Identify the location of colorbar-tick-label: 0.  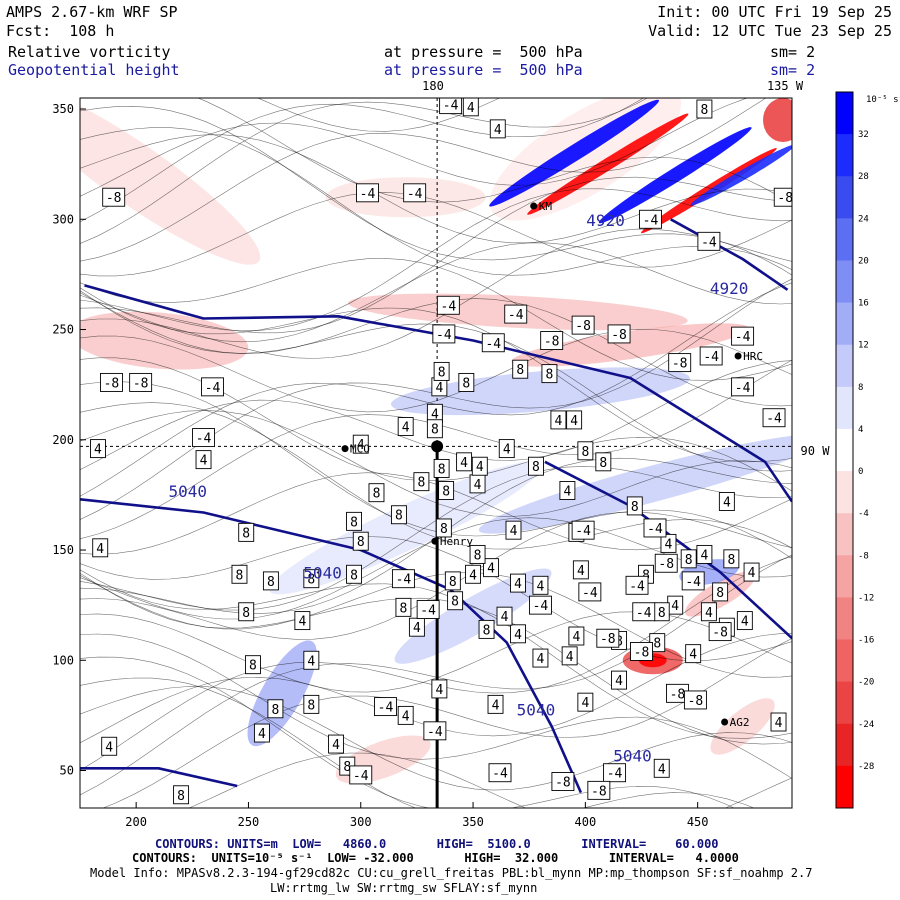
(860, 472).